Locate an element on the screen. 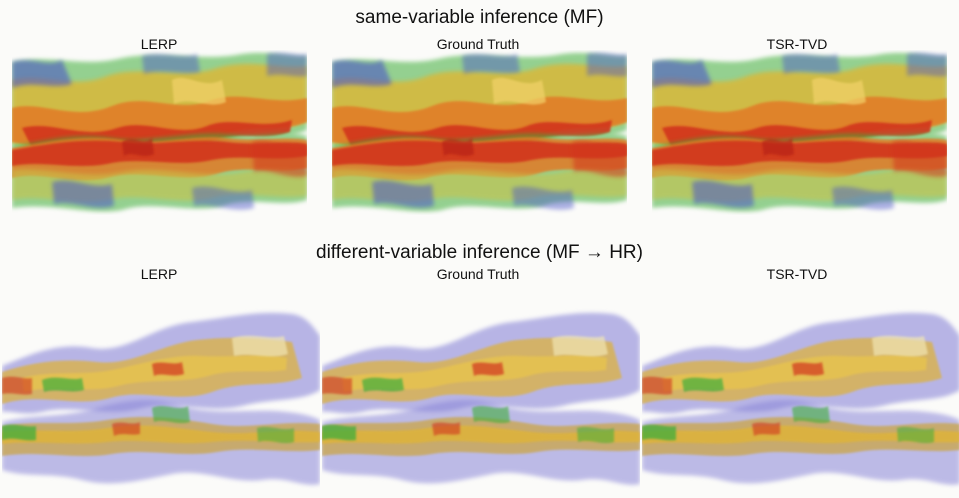  top-label-ground-truth: Ground Truth is located at coordinates (478, 44).